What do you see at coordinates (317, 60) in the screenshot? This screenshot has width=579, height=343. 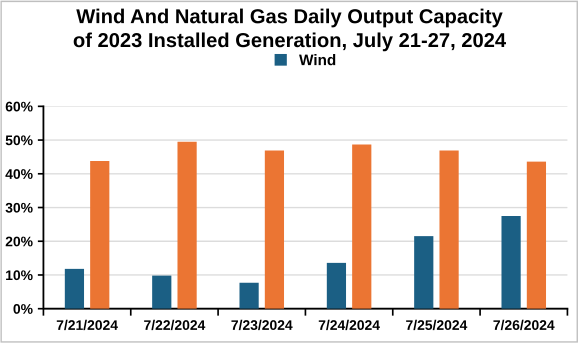 I see `legend-label: Wind` at bounding box center [317, 60].